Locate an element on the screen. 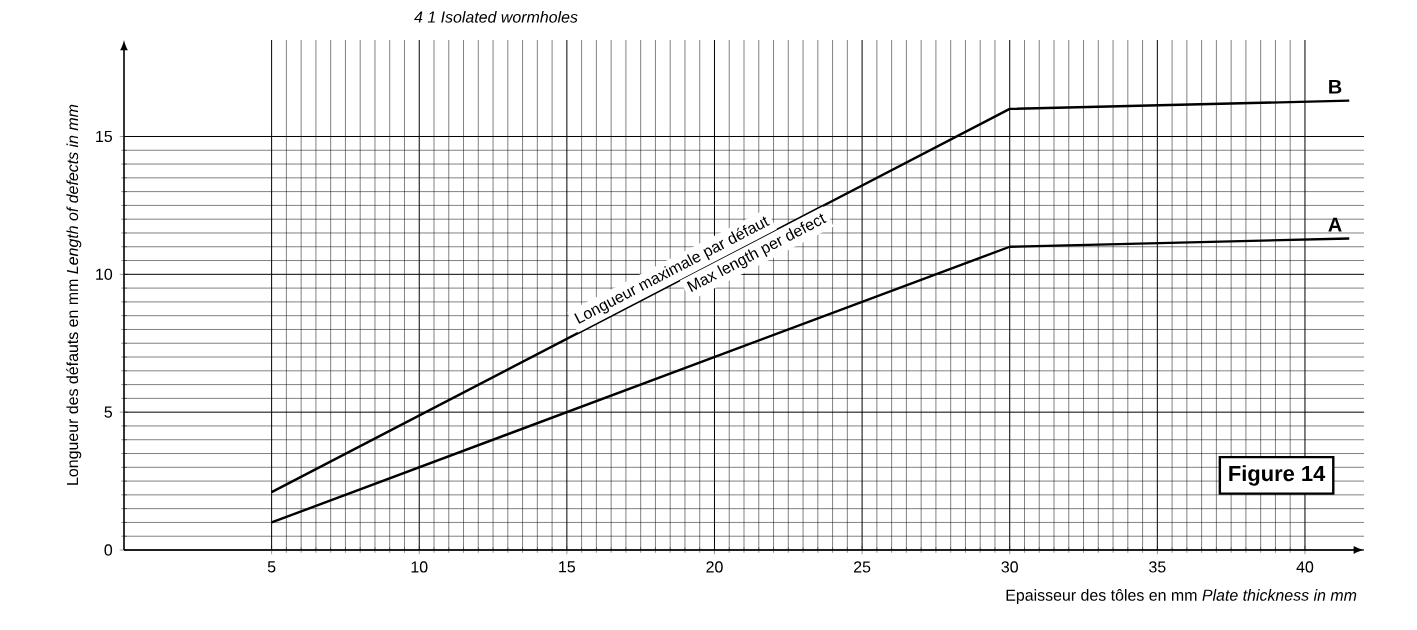  x-tick-label: 20 is located at coordinates (714, 567).